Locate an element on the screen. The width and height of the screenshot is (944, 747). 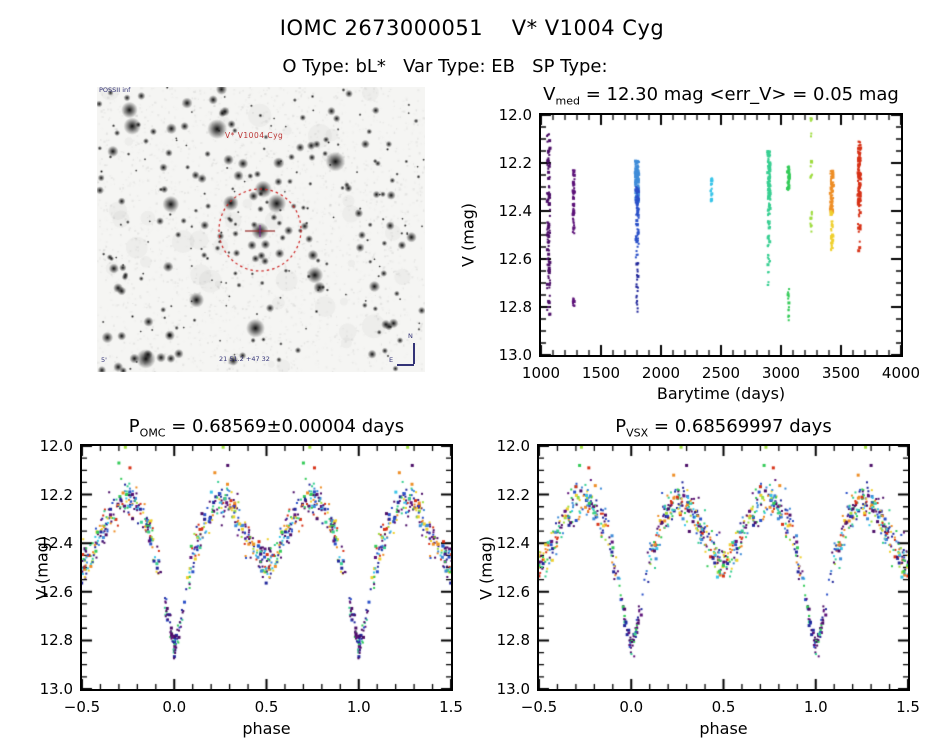
scatter-canvas-phase_omc is located at coordinates (266, 567).